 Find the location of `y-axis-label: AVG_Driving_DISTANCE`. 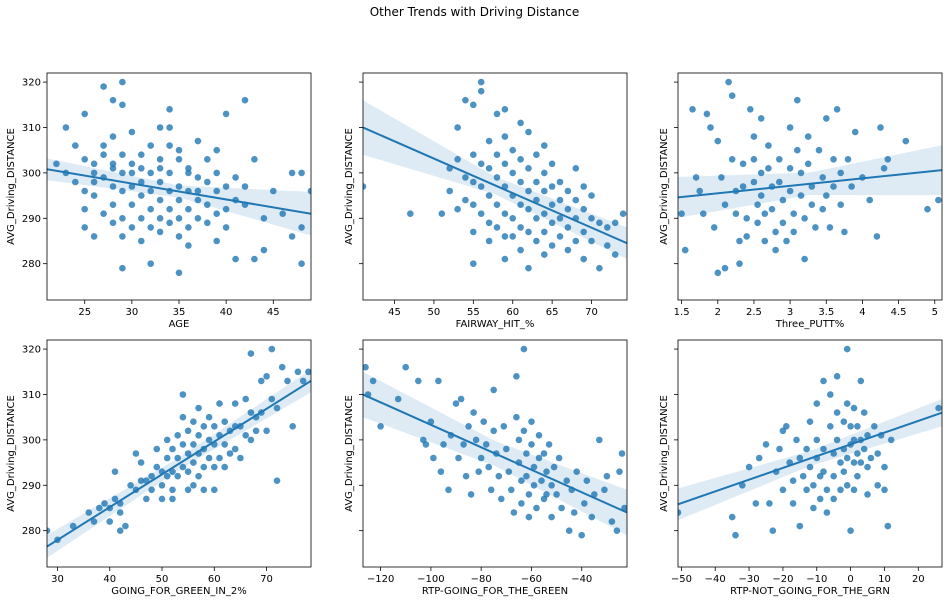

y-axis-label: AVG_Driving_DISTANCE is located at coordinates (11, 453).